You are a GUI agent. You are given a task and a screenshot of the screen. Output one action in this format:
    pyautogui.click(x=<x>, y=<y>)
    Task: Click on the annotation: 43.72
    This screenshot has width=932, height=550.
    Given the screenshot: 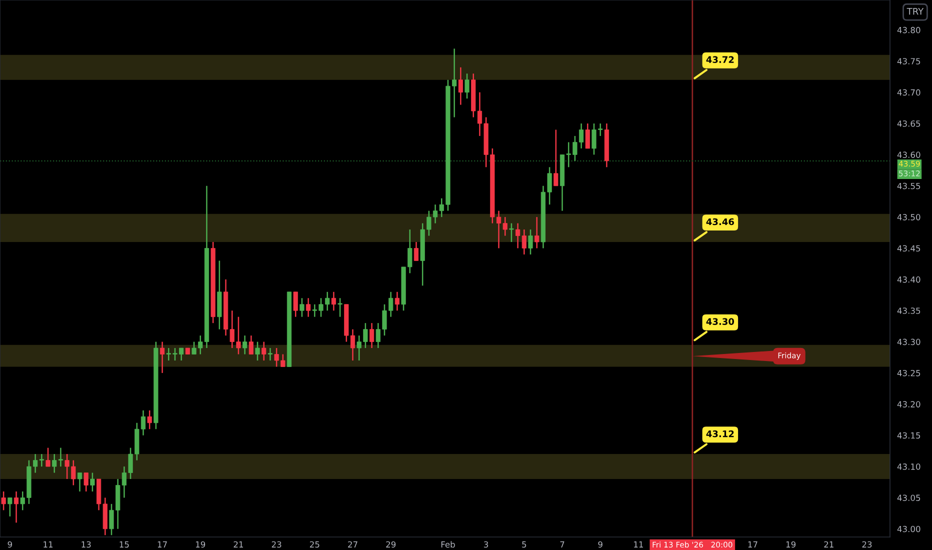 What is the action you would take?
    pyautogui.click(x=720, y=60)
    